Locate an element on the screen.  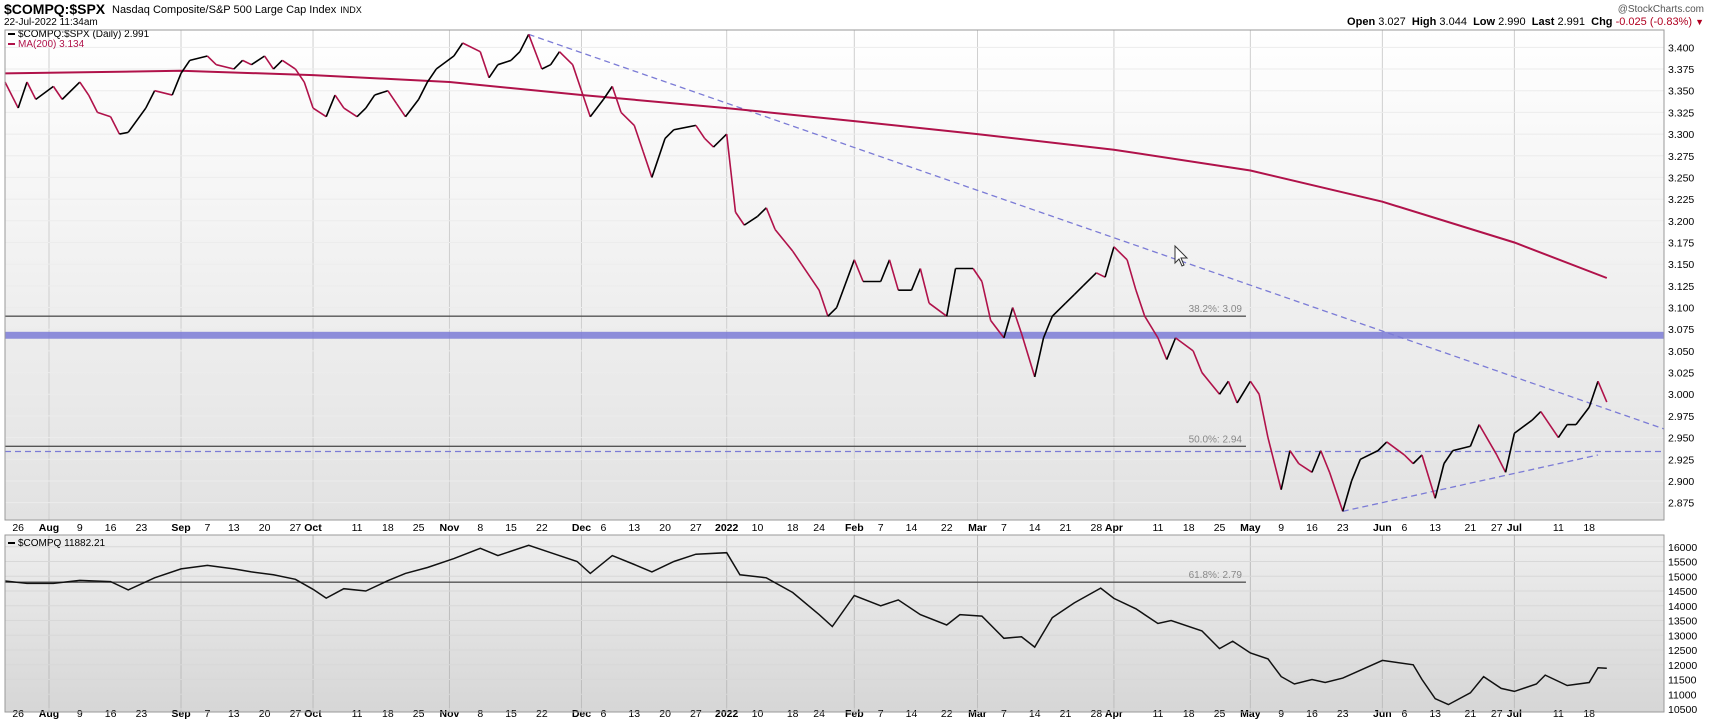
y-tick-label: 3.125 is located at coordinates (1681, 287).